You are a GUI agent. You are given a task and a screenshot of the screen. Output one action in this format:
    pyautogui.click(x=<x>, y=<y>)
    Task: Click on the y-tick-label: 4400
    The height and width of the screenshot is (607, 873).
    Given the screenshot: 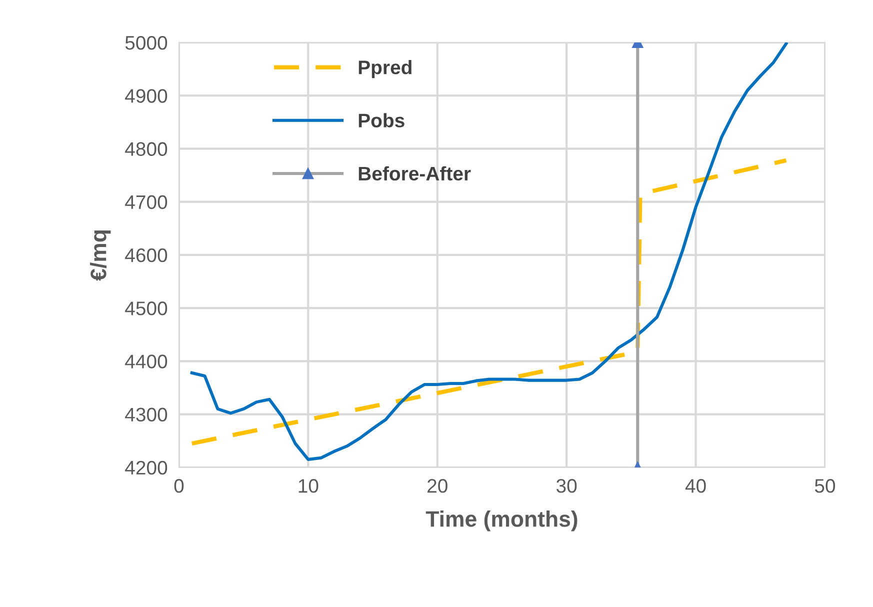 What is the action you would take?
    pyautogui.click(x=146, y=361)
    